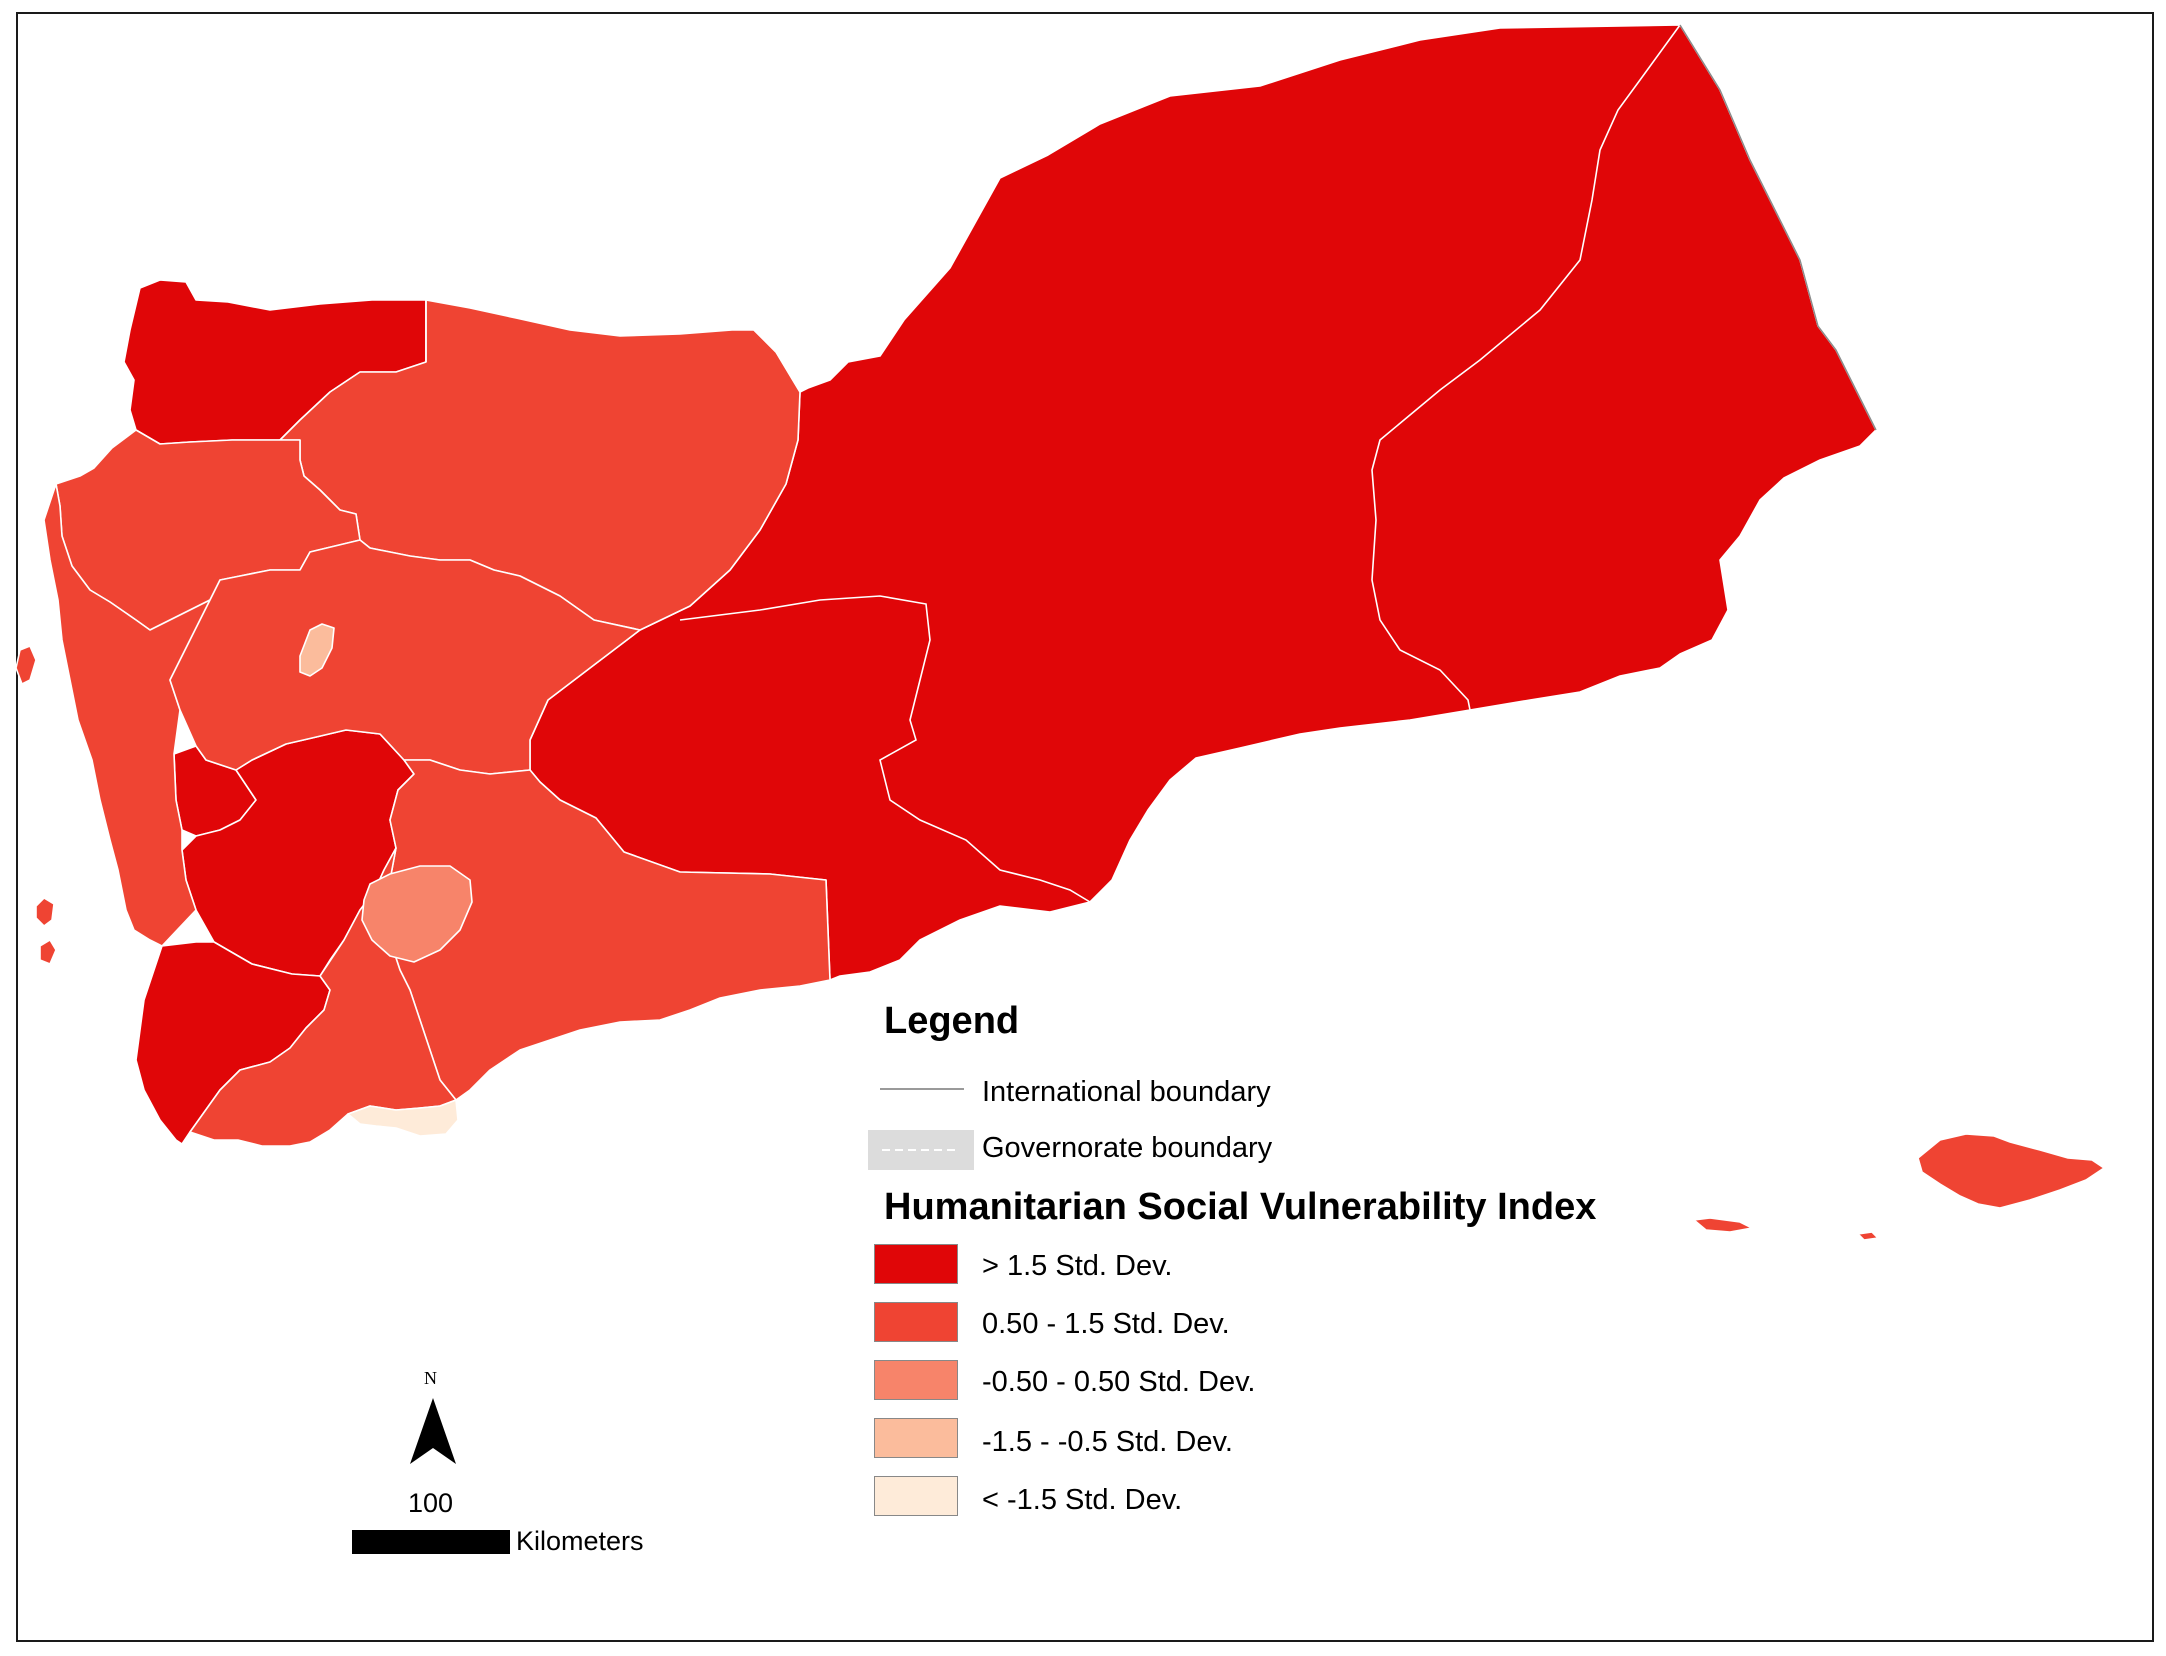 Image resolution: width=2166 pixels, height=1656 pixels. I want to click on scale-value: 100, so click(431, 1503).